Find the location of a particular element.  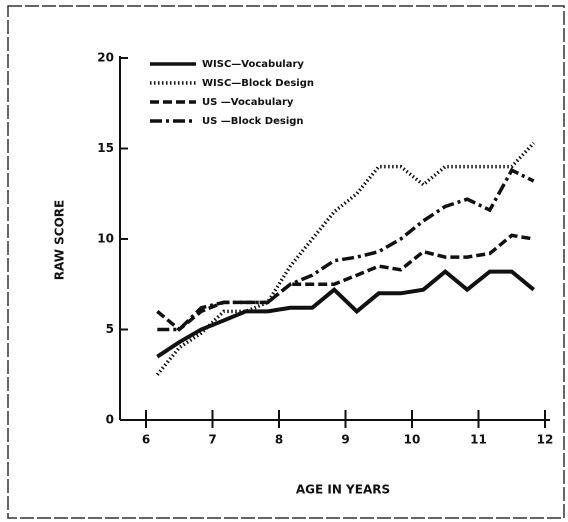

x-tick-label: 8 is located at coordinates (279, 440).